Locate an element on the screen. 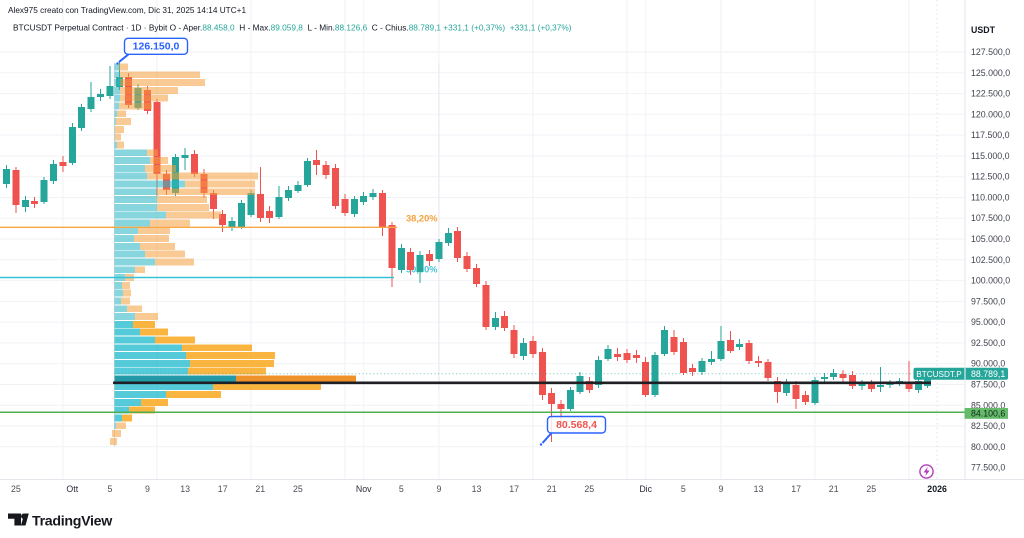 This screenshot has width=1024, height=538. svg-text: 100.000,0 is located at coordinates (990, 281).